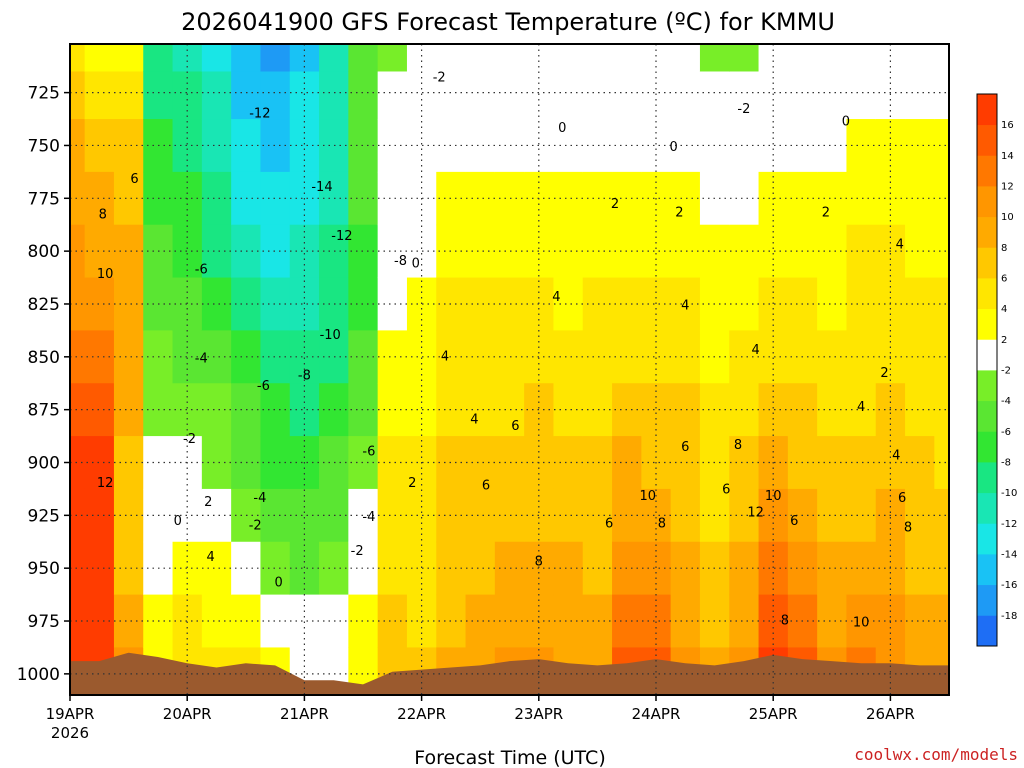 Image resolution: width=1024 pixels, height=768 pixels. I want to click on y-tick-label: 775, so click(44, 199).